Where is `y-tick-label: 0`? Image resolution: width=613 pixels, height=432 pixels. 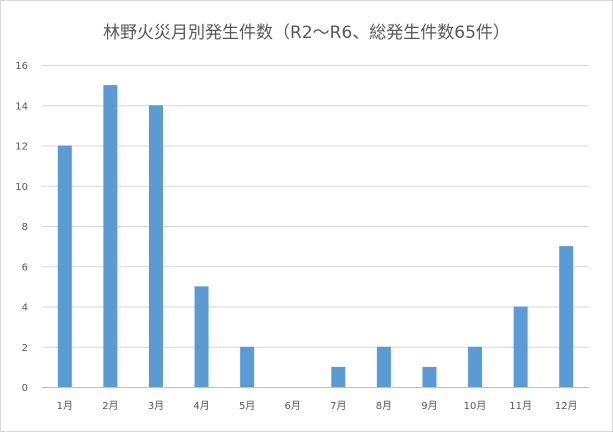
y-tick-label: 0 is located at coordinates (25, 388).